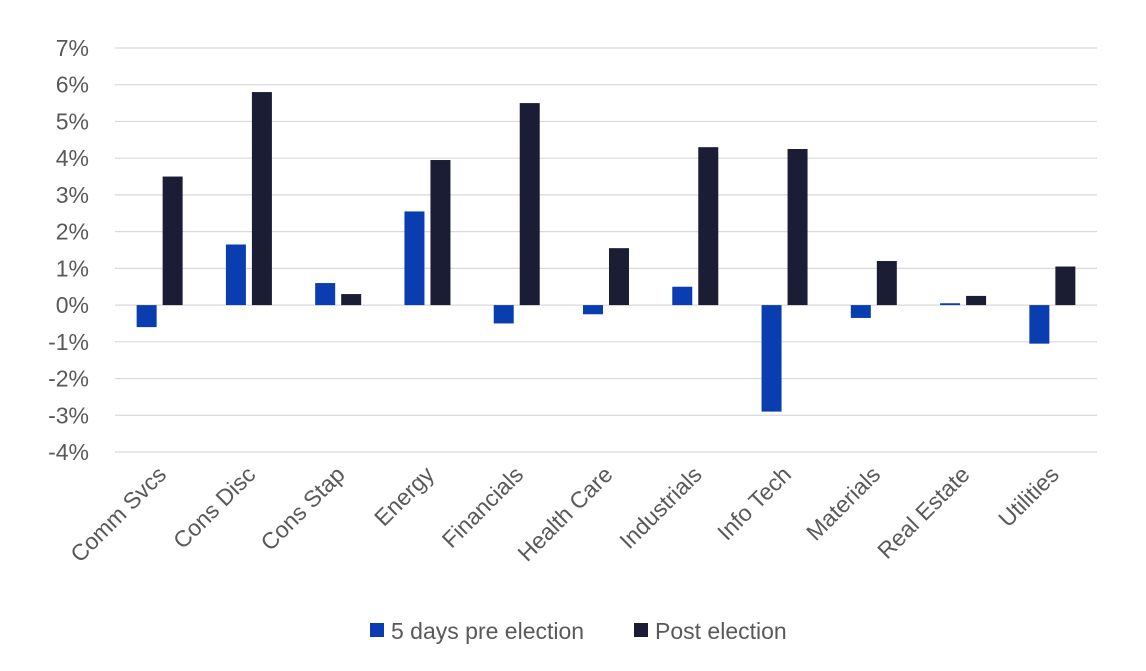 The image size is (1146, 671). I want to click on x-category-label: Cons Stap, so click(302, 508).